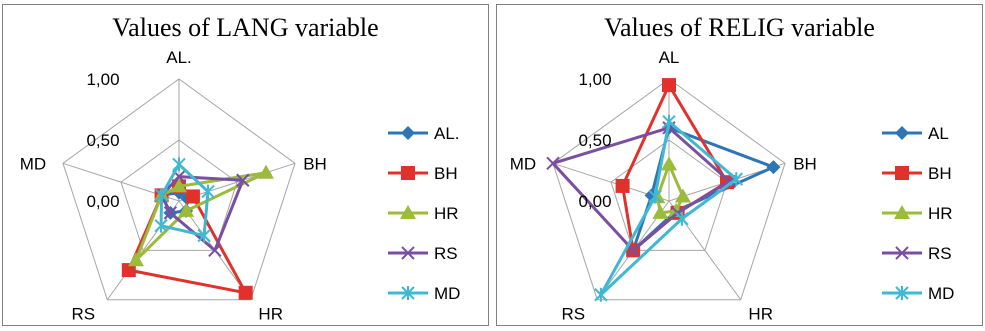 The image size is (985, 331). What do you see at coordinates (739, 27) in the screenshot?
I see `chart-title: Values of RELIG variable` at bounding box center [739, 27].